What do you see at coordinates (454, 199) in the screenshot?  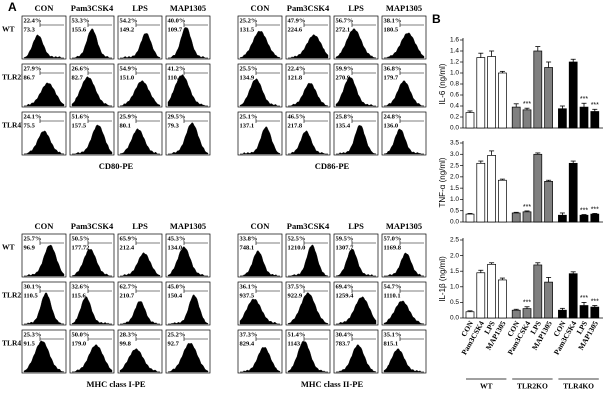 I see `y-tick-label: 1.0` at bounding box center [454, 199].